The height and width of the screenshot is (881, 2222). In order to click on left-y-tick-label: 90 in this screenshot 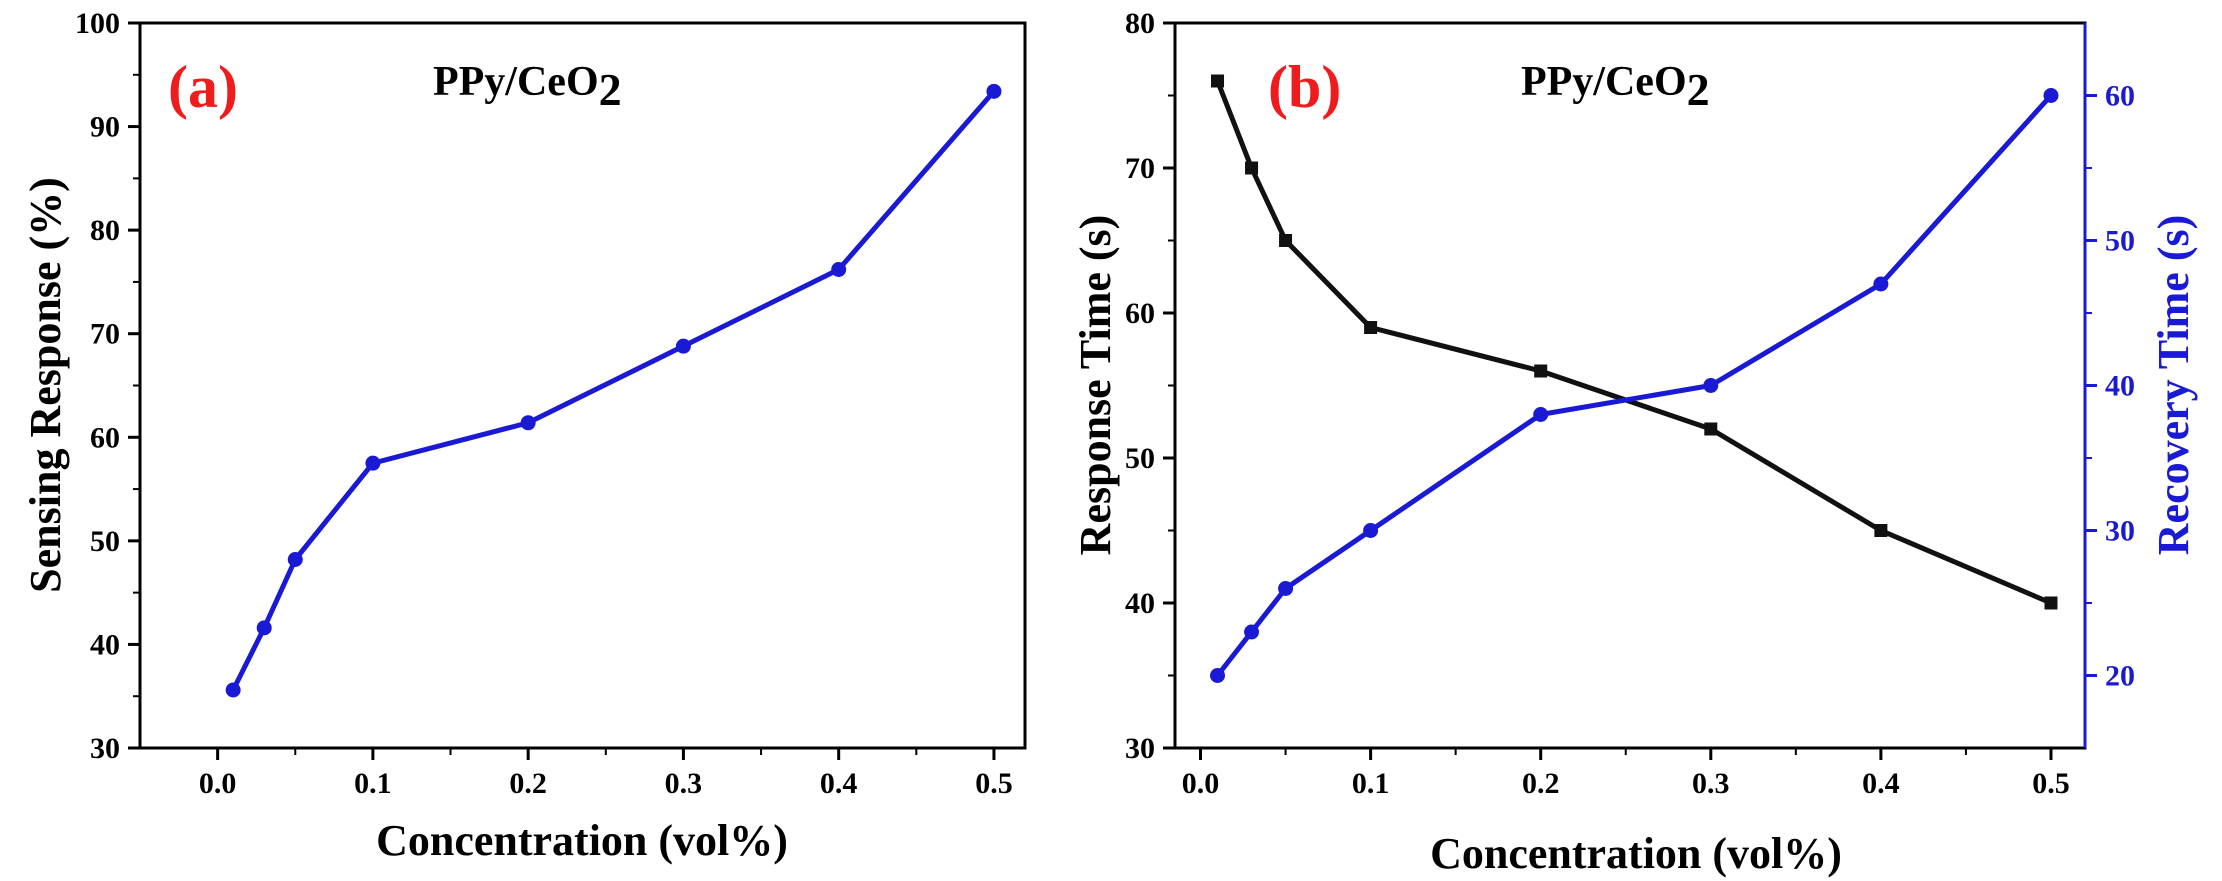, I will do `click(105, 127)`.